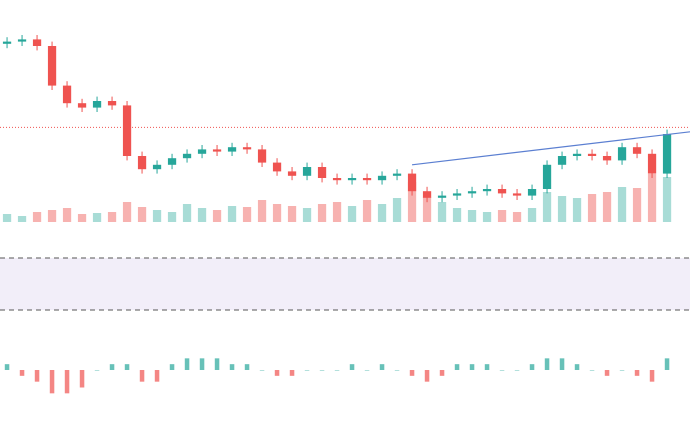 Image resolution: width=690 pixels, height=444 pixels. Describe the element at coordinates (345, 284) in the screenshot. I see `rsi-band` at that location.